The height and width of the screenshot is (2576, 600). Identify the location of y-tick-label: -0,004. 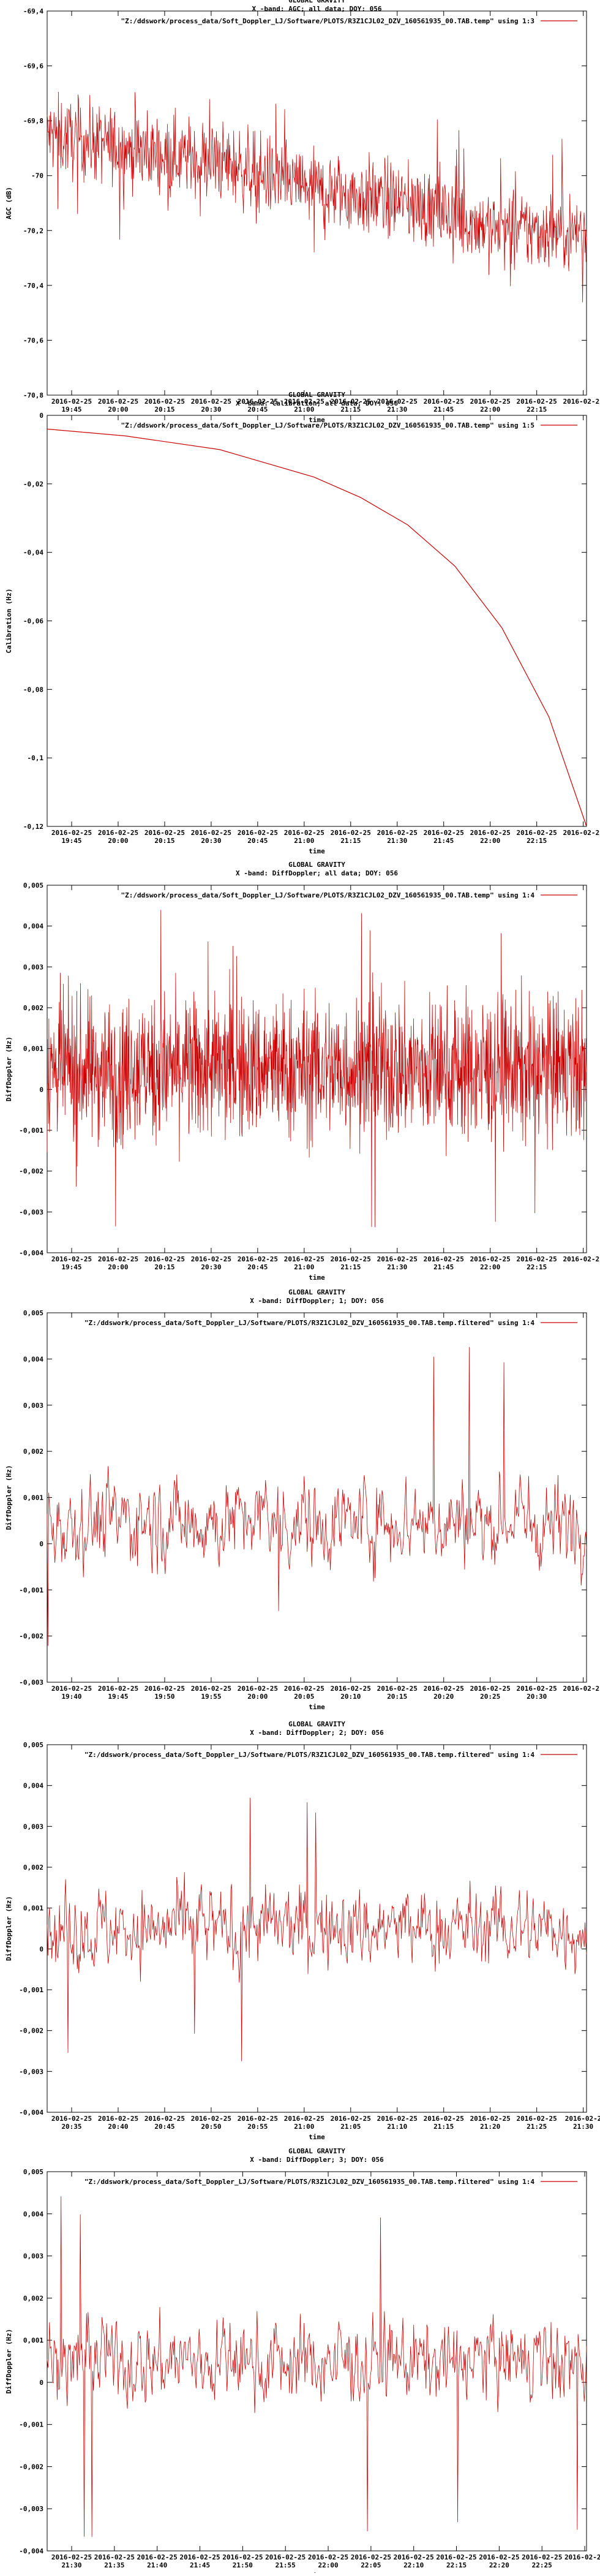
(31, 2113).